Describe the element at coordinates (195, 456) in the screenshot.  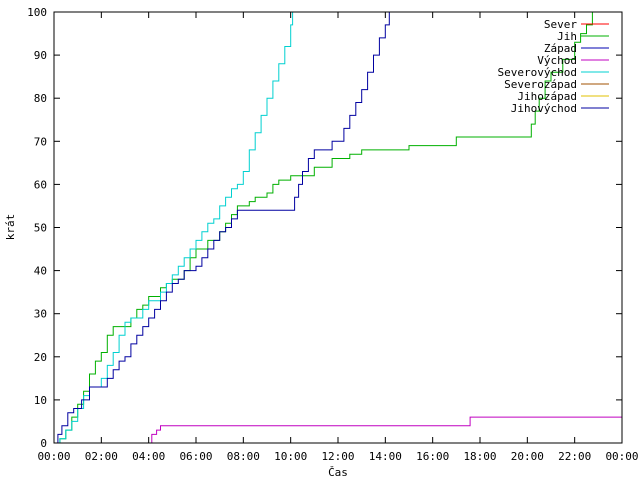
I see `x-tick-label: 06:00` at that location.